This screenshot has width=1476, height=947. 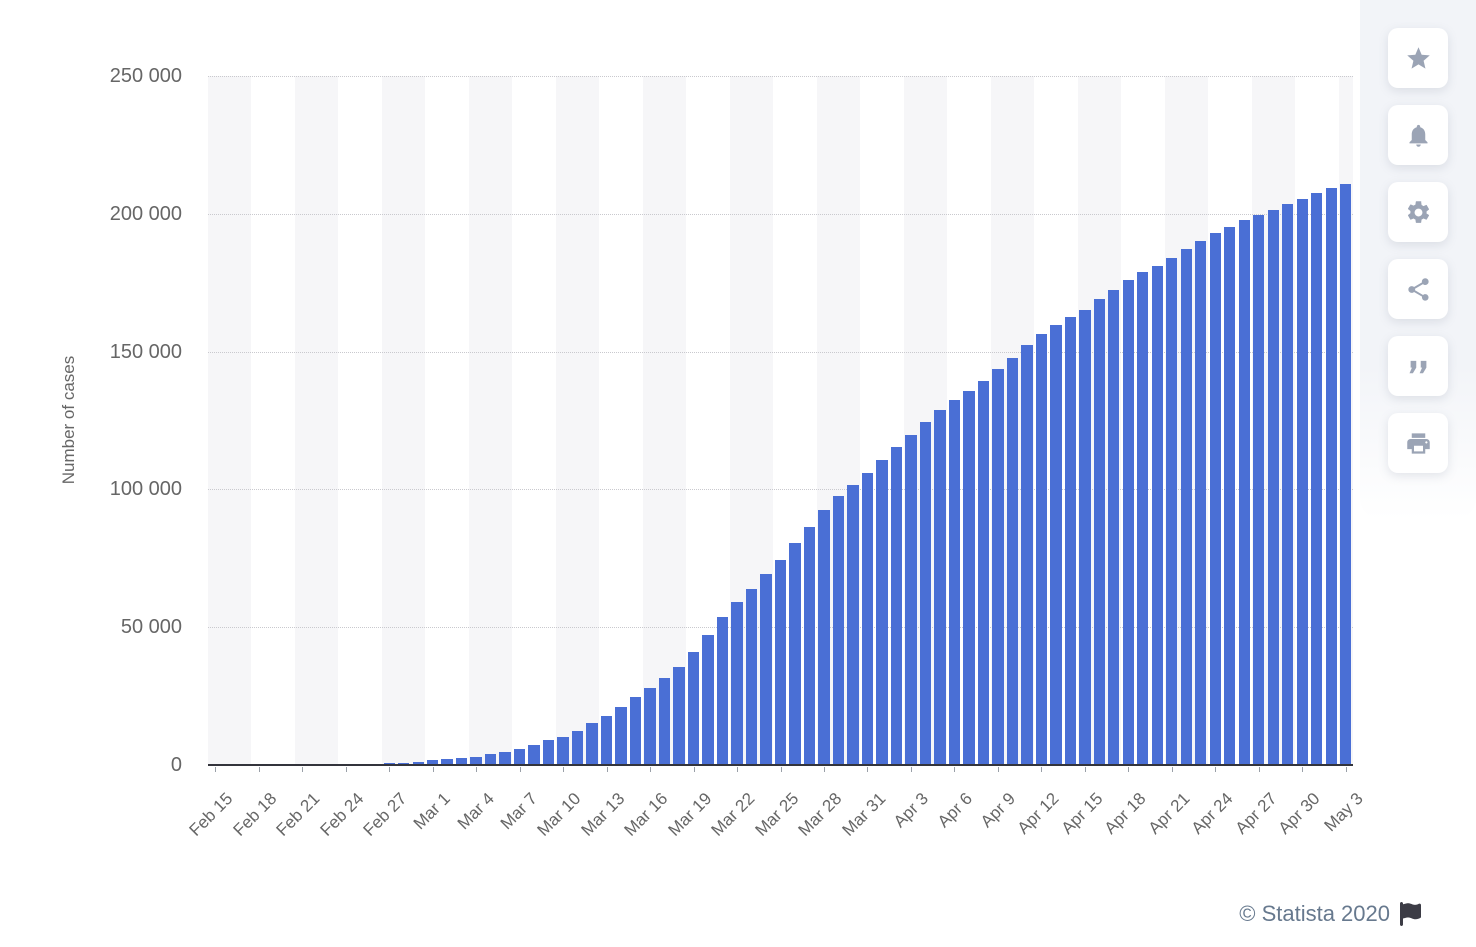 I want to click on flag-icon, so click(x=1412, y=914).